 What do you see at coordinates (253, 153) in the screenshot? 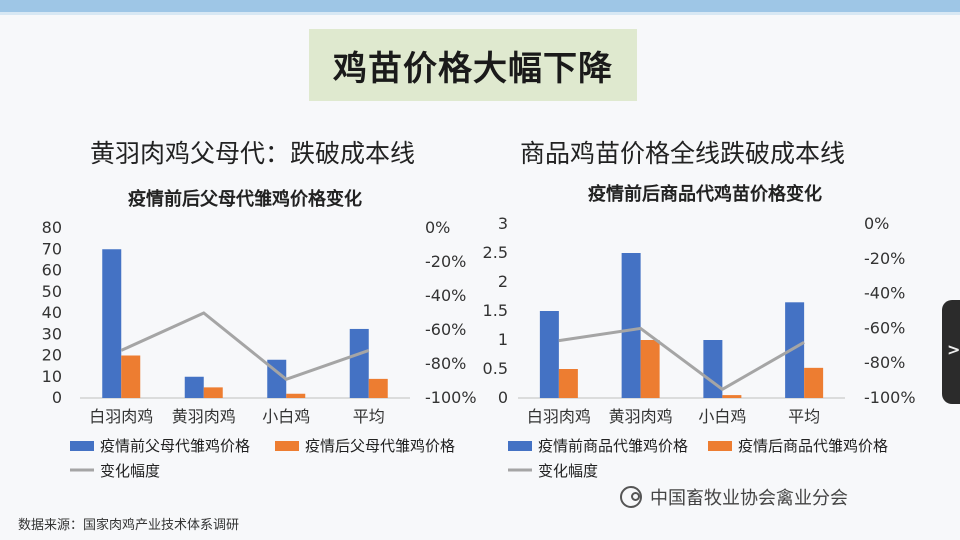
I see `left-heading: 黄羽肉鸡父母代：跌破成本线` at bounding box center [253, 153].